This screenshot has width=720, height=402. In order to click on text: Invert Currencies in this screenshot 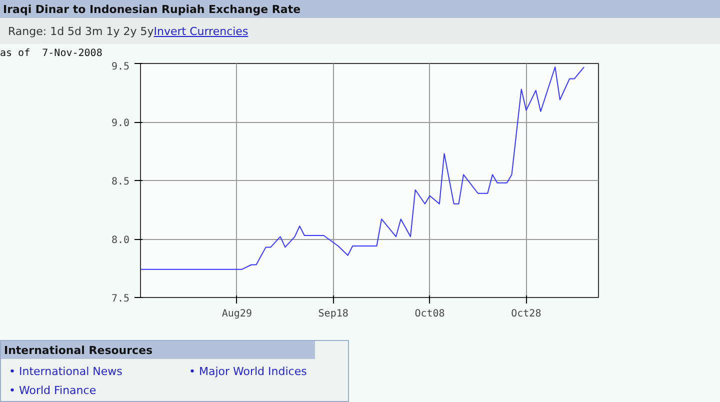, I will do `click(201, 32)`.